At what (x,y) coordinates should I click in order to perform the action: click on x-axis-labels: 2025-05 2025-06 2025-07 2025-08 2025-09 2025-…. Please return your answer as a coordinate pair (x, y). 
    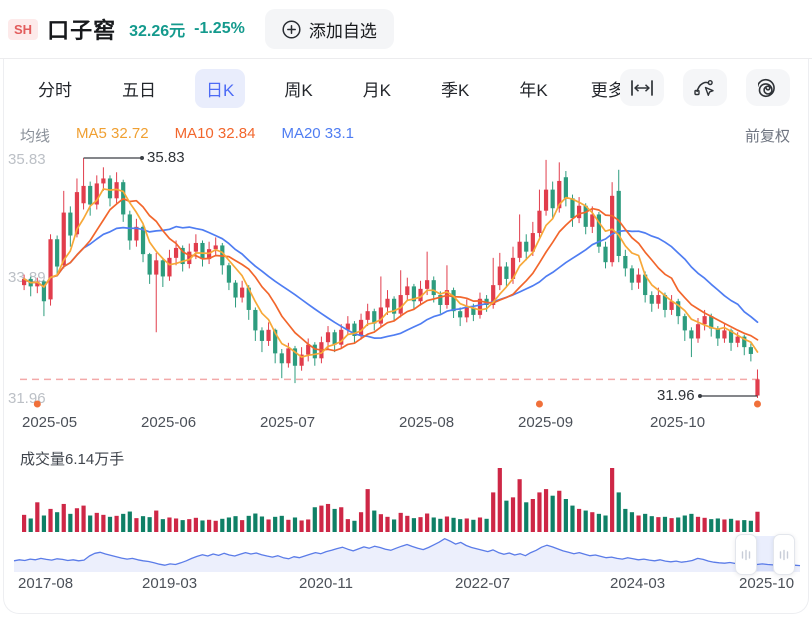
    Looking at the image, I should click on (406, 424).